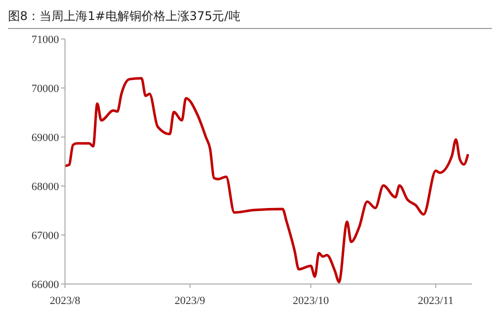 This screenshot has height=333, width=500. I want to click on x-tick-label: 2023/9, so click(190, 300).